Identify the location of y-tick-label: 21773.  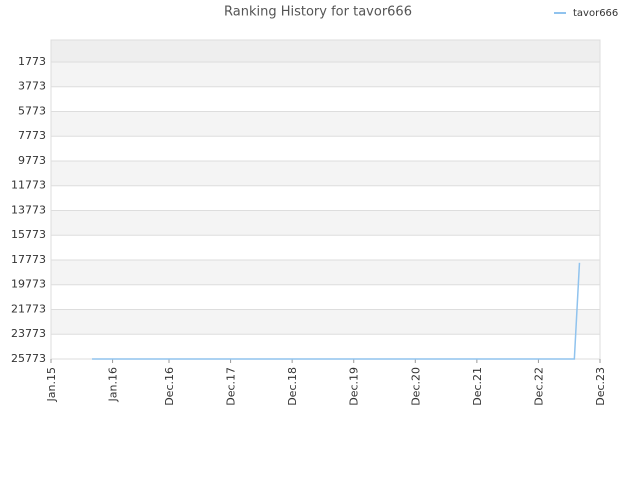
(28, 308).